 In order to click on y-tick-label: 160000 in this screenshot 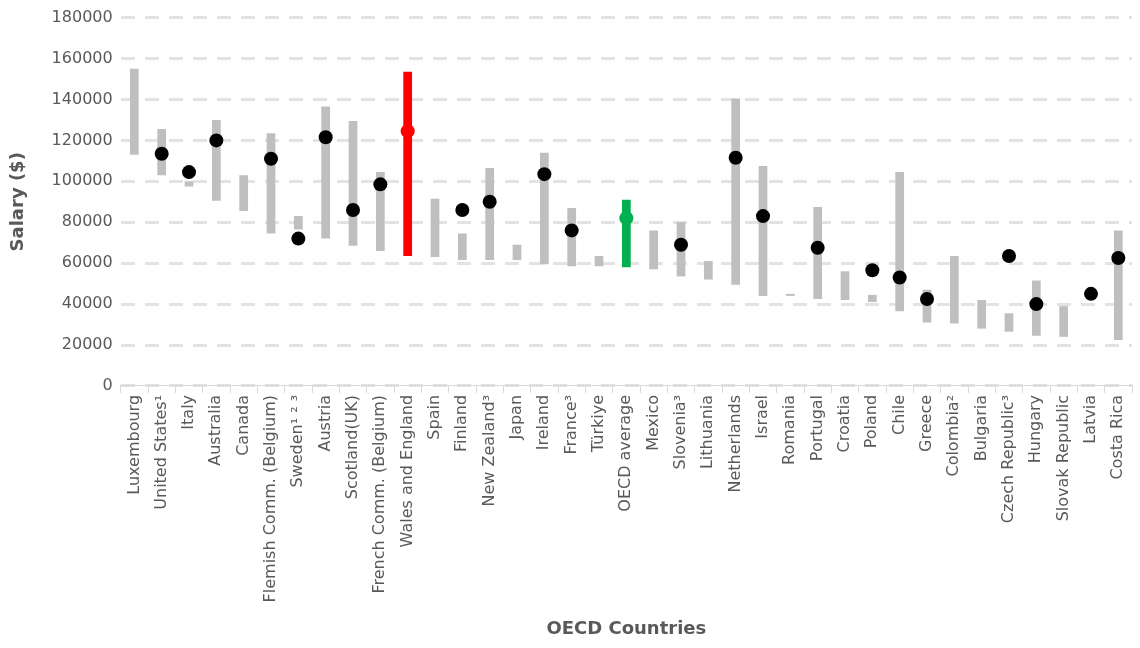, I will do `click(82, 57)`.